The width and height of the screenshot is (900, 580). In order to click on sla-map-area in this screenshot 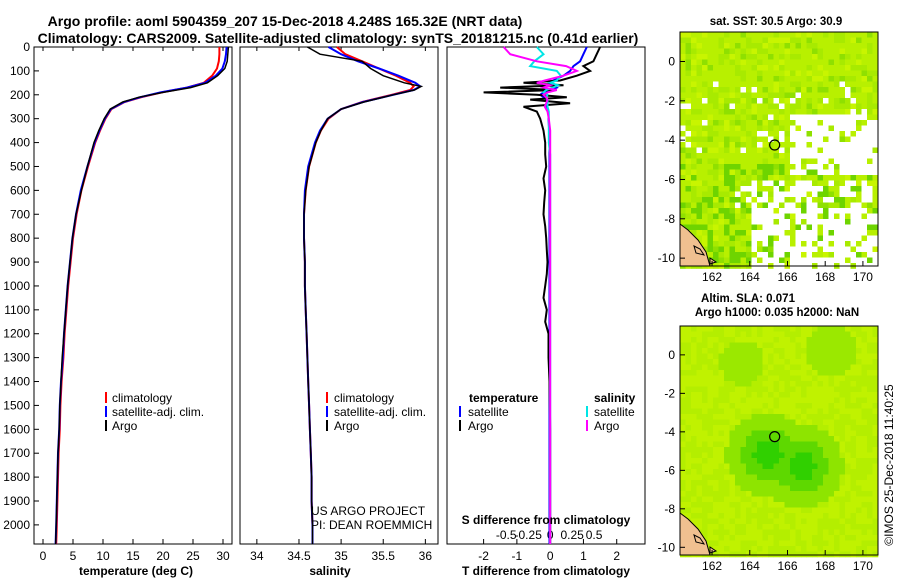, I will do `click(779, 442)`.